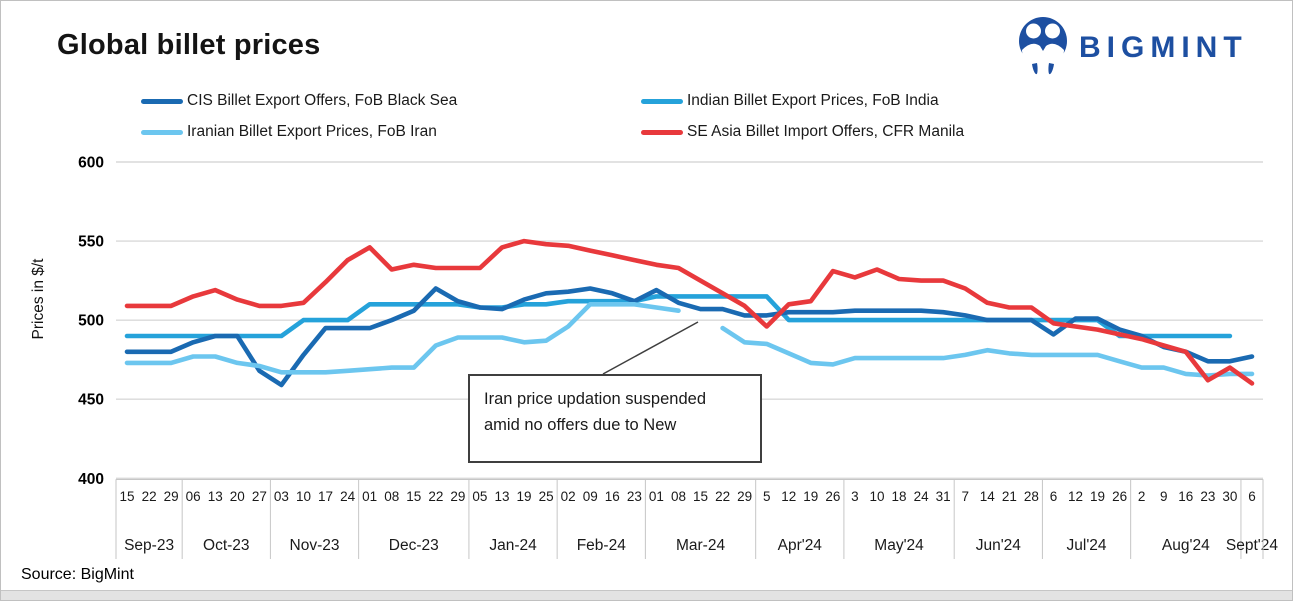 Image resolution: width=1293 pixels, height=601 pixels. I want to click on svg-text: Oct-23, so click(226, 545).